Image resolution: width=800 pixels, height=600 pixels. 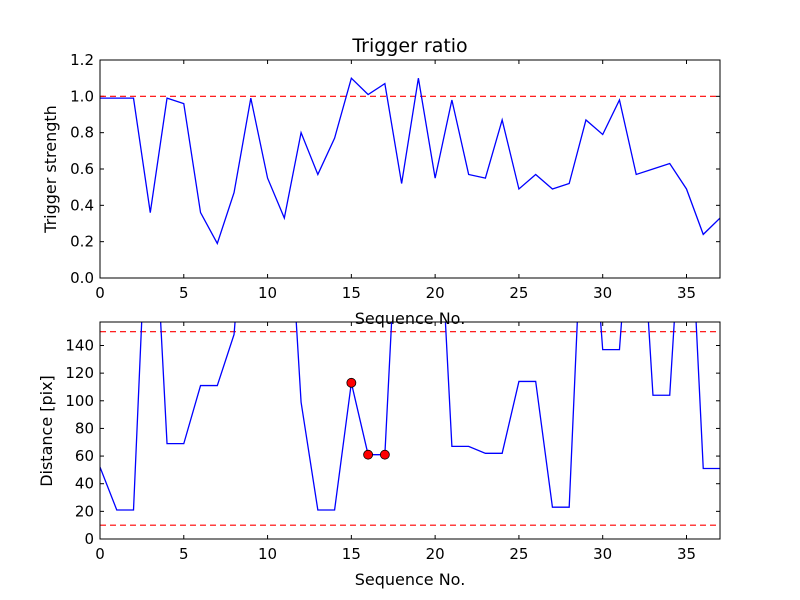 What do you see at coordinates (351, 293) in the screenshot?
I see `top-x-tick-label: 15` at bounding box center [351, 293].